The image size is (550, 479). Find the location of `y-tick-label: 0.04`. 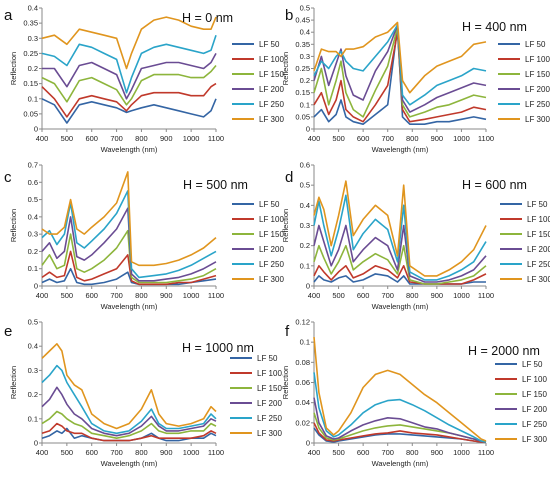

y-tick-label: 0.04 is located at coordinates (302, 402).